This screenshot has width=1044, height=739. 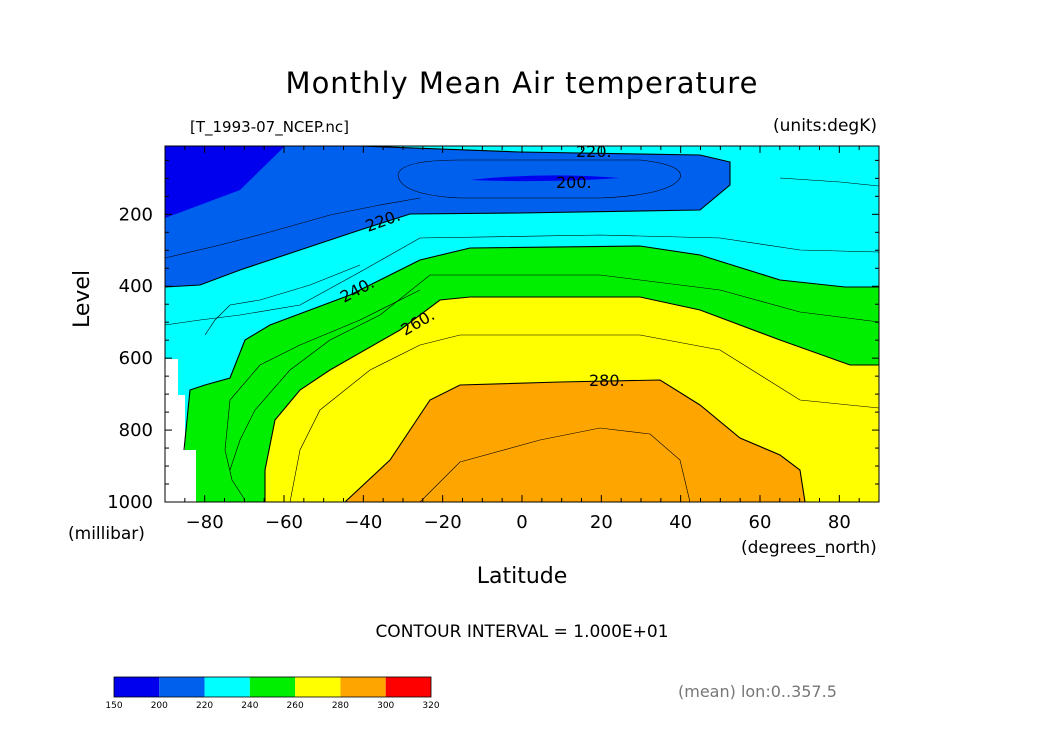 What do you see at coordinates (225, 182) in the screenshot?
I see `band-deep-blue-corner` at bounding box center [225, 182].